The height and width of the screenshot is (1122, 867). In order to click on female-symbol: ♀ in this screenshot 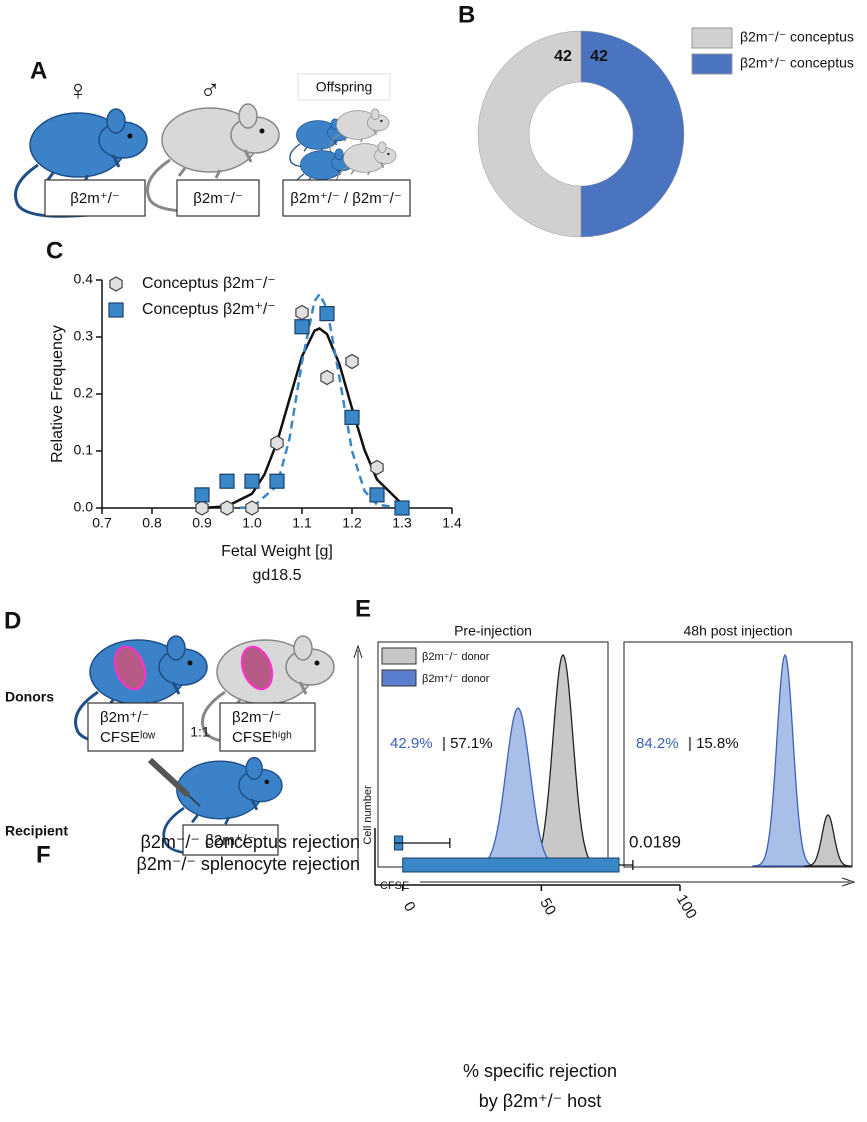, I will do `click(78, 89)`.